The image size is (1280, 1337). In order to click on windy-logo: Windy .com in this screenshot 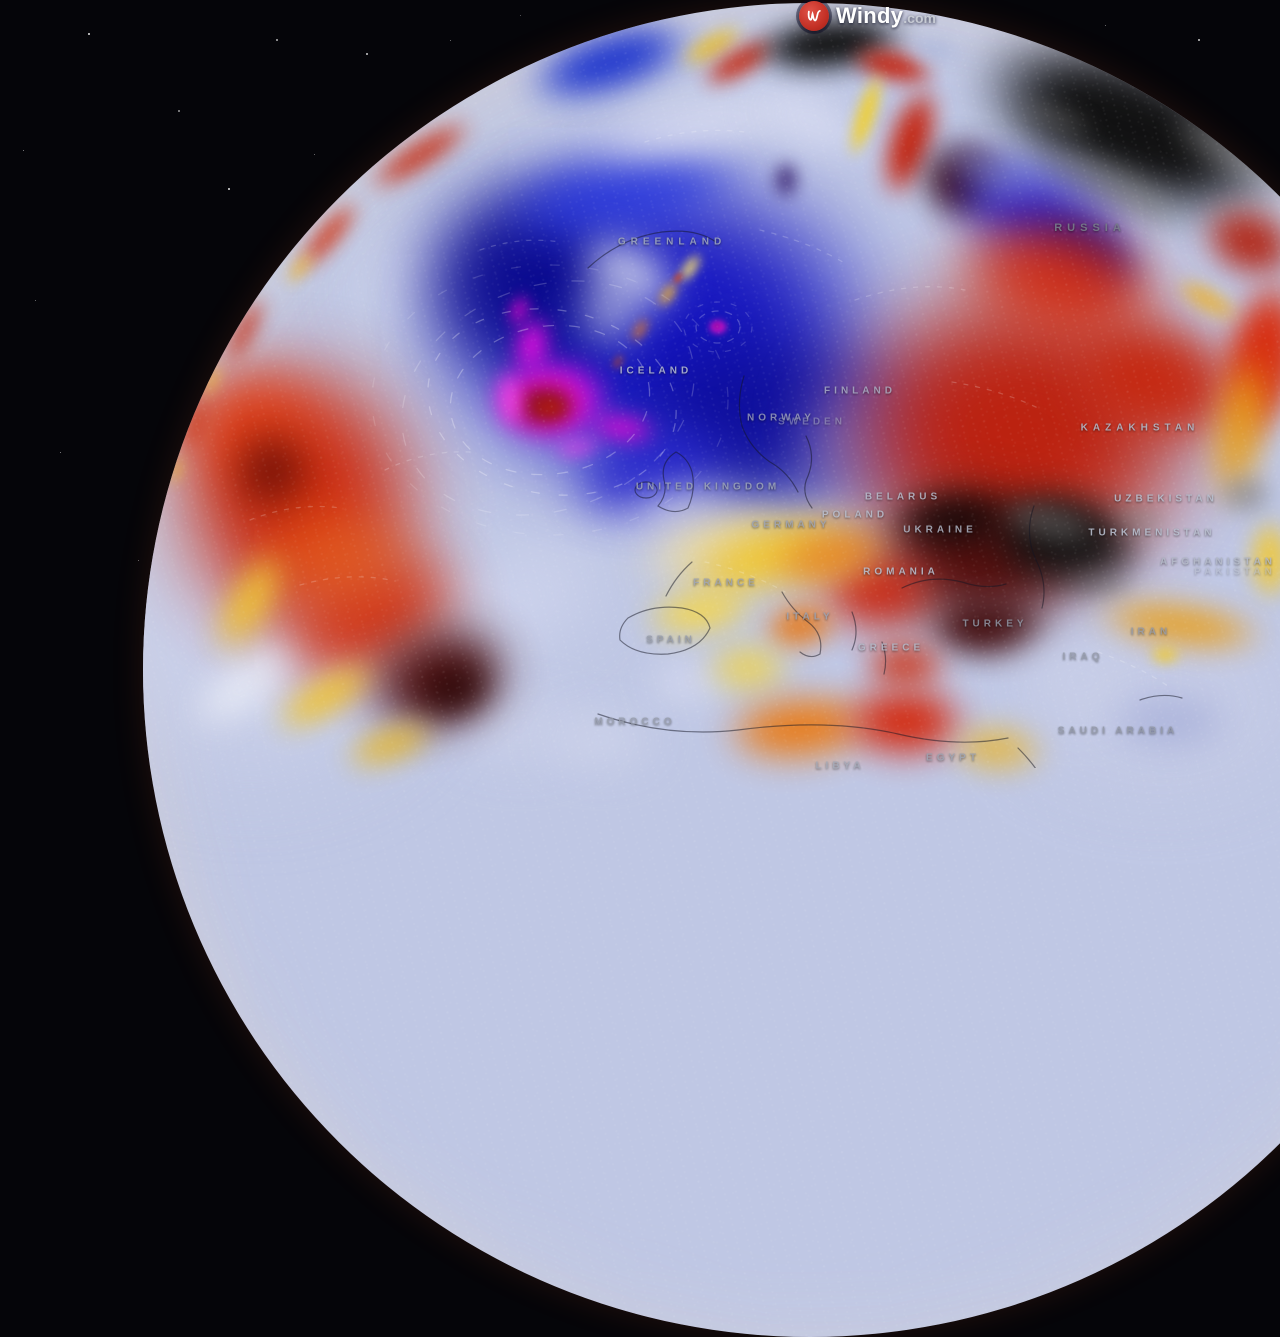, I will do `click(867, 16)`.